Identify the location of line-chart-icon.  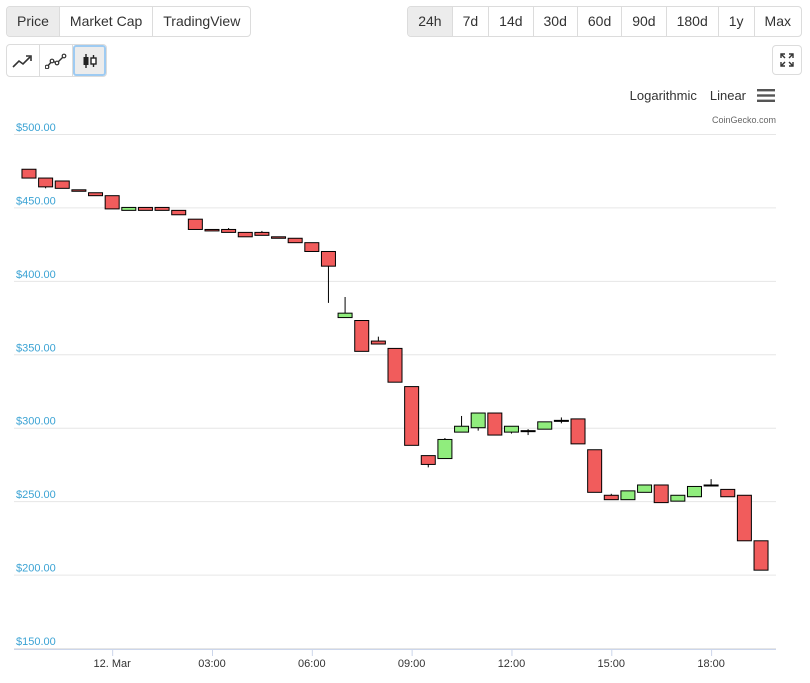
(22, 61).